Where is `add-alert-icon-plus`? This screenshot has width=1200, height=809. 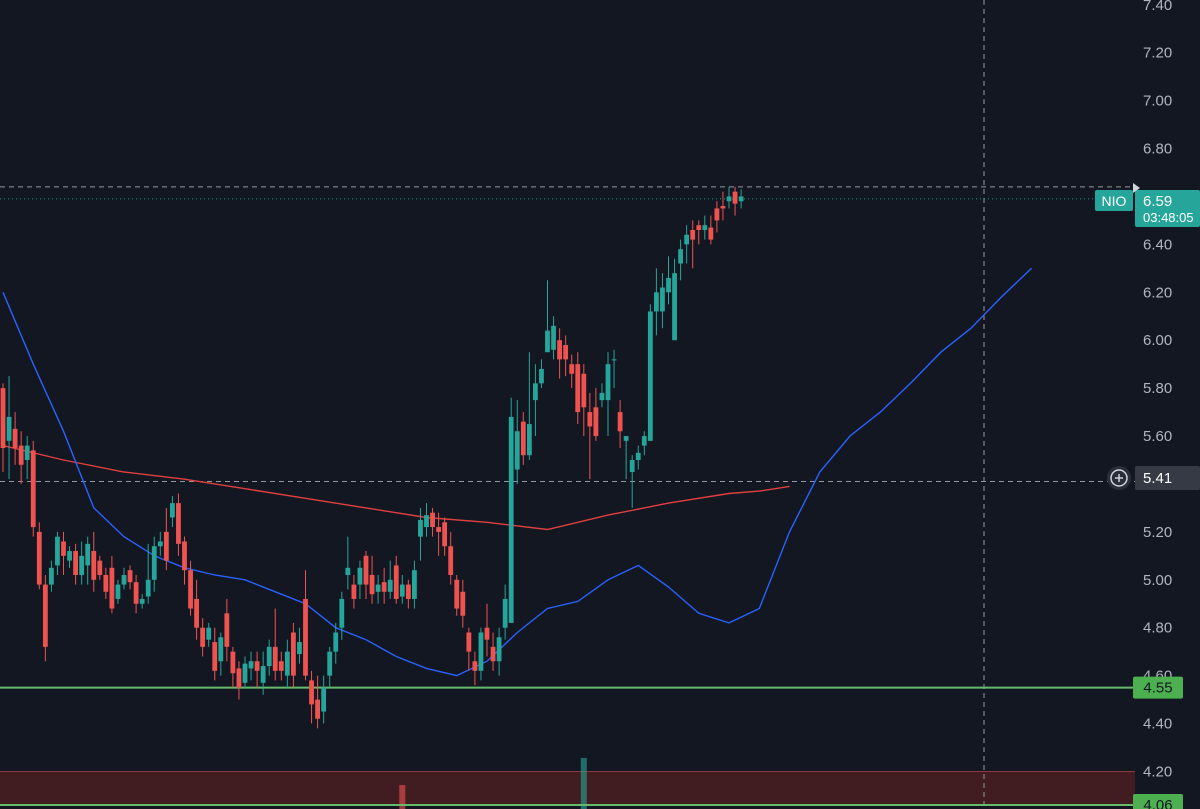
add-alert-icon-plus is located at coordinates (1119, 478).